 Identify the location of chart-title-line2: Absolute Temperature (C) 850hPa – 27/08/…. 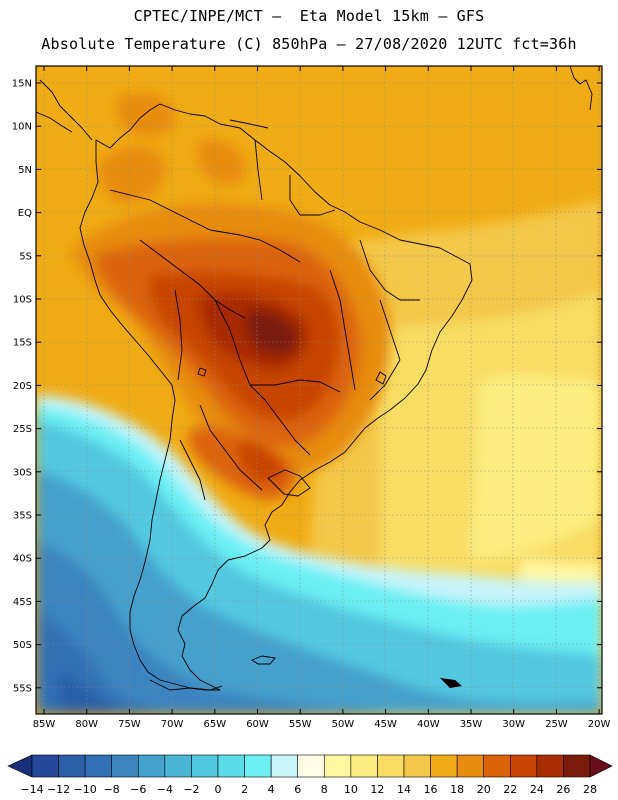
(309, 44).